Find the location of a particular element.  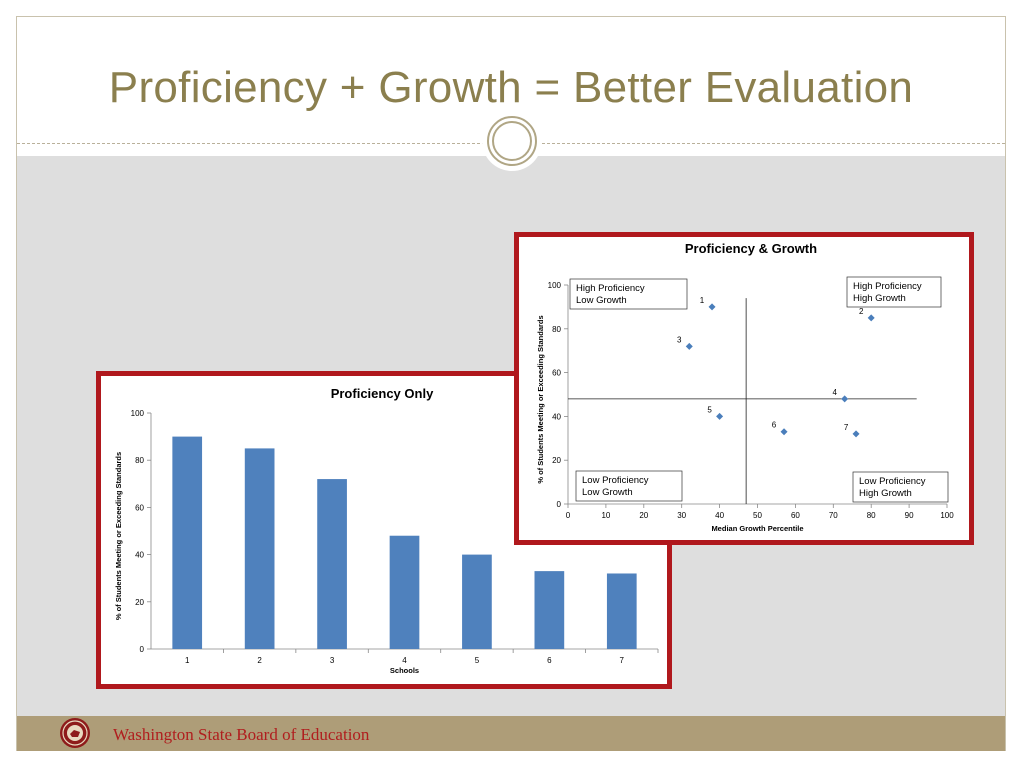

x-tick-label: 20 is located at coordinates (643, 515).